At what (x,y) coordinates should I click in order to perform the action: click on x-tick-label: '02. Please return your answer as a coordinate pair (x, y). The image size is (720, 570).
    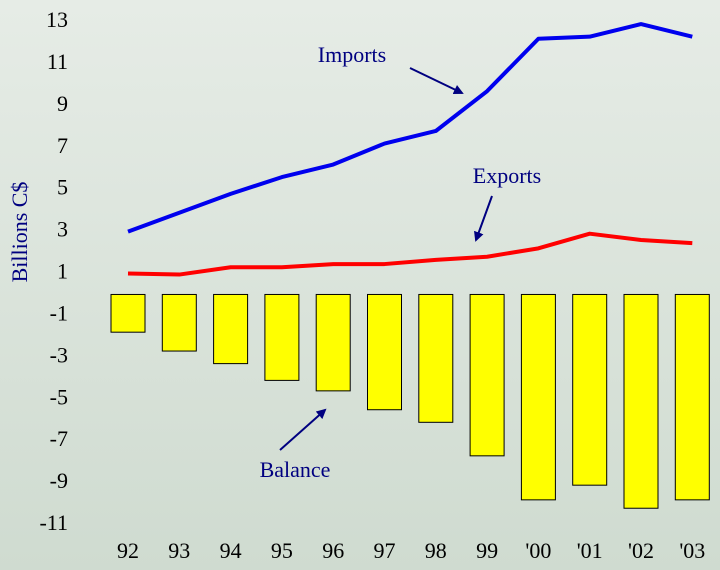
    Looking at the image, I should click on (641, 550).